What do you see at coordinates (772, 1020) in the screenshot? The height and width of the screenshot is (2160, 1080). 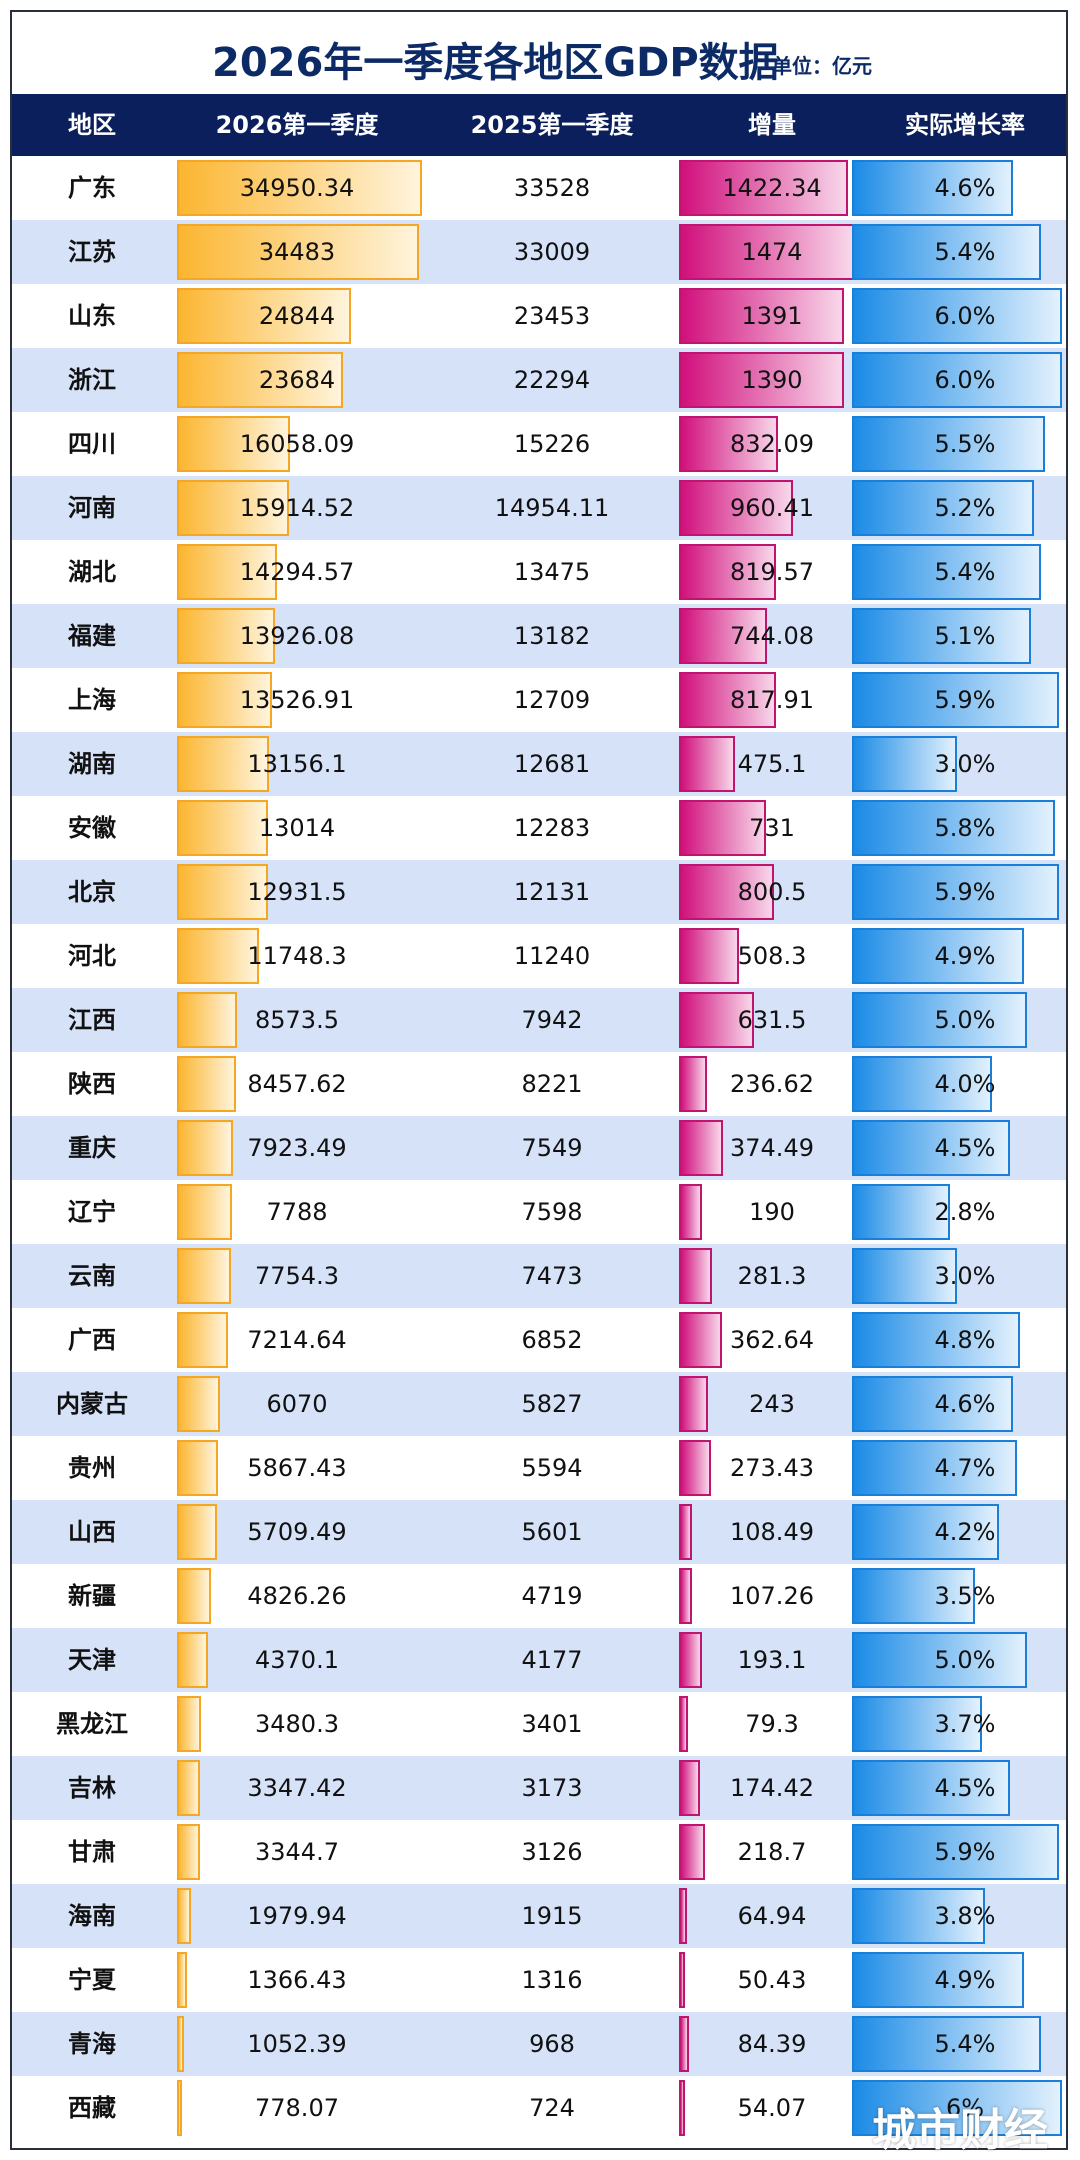 I see `increase-value: 631.5` at bounding box center [772, 1020].